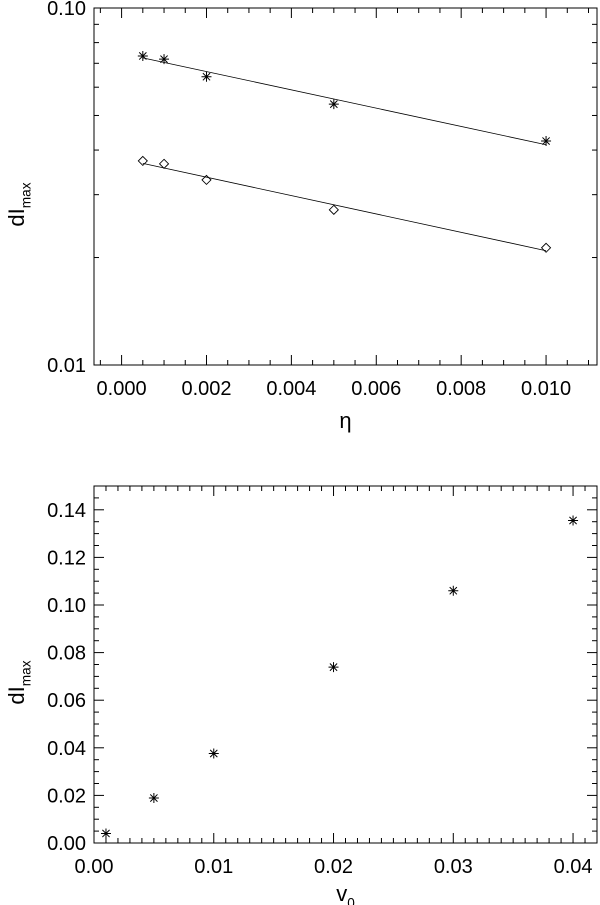 The width and height of the screenshot is (600, 905). What do you see at coordinates (66, 701) in the screenshot?
I see `y-tick-label: 0.06` at bounding box center [66, 701].